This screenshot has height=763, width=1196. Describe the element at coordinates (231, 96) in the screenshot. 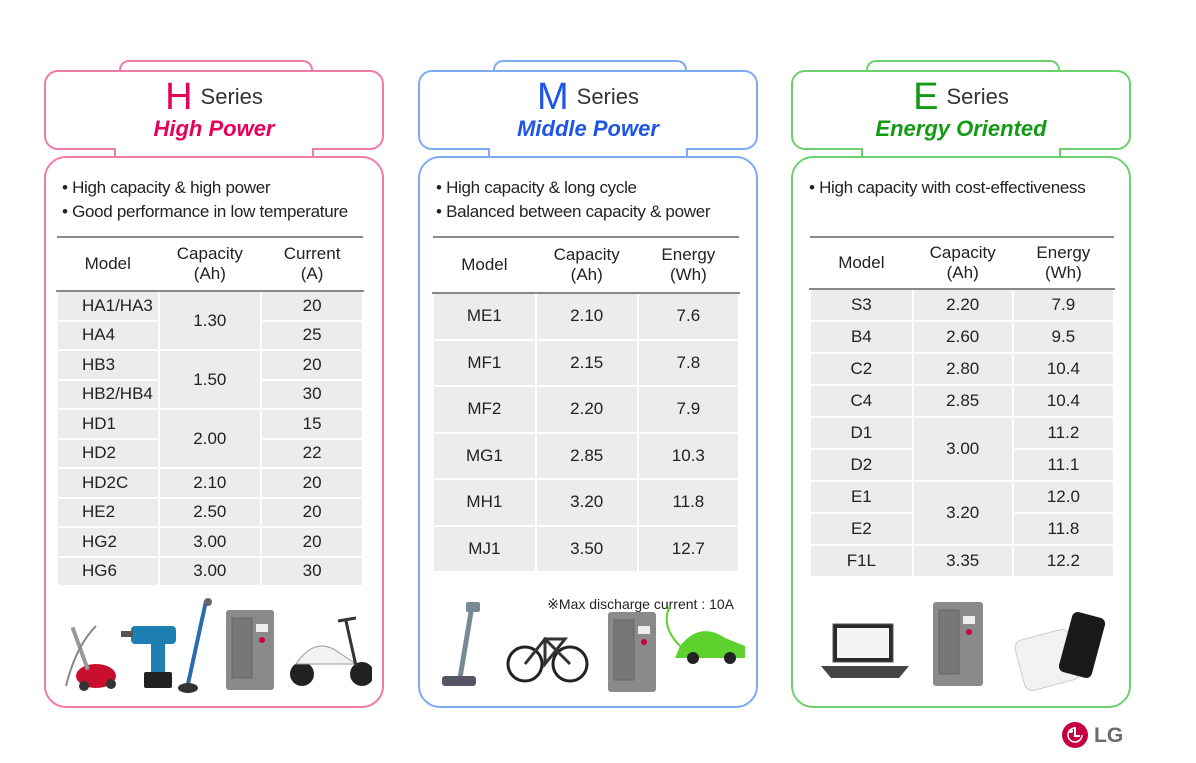

I see `h-series-word: Series` at that location.